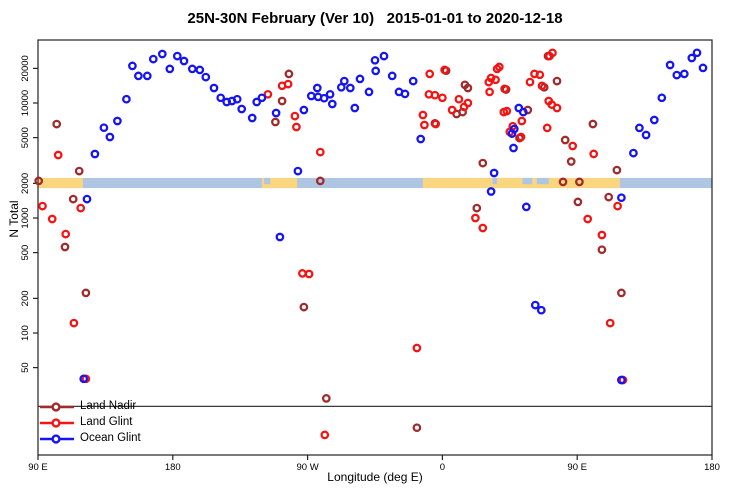  What do you see at coordinates (442, 467) in the screenshot?
I see `x-tick-label: 0` at bounding box center [442, 467].